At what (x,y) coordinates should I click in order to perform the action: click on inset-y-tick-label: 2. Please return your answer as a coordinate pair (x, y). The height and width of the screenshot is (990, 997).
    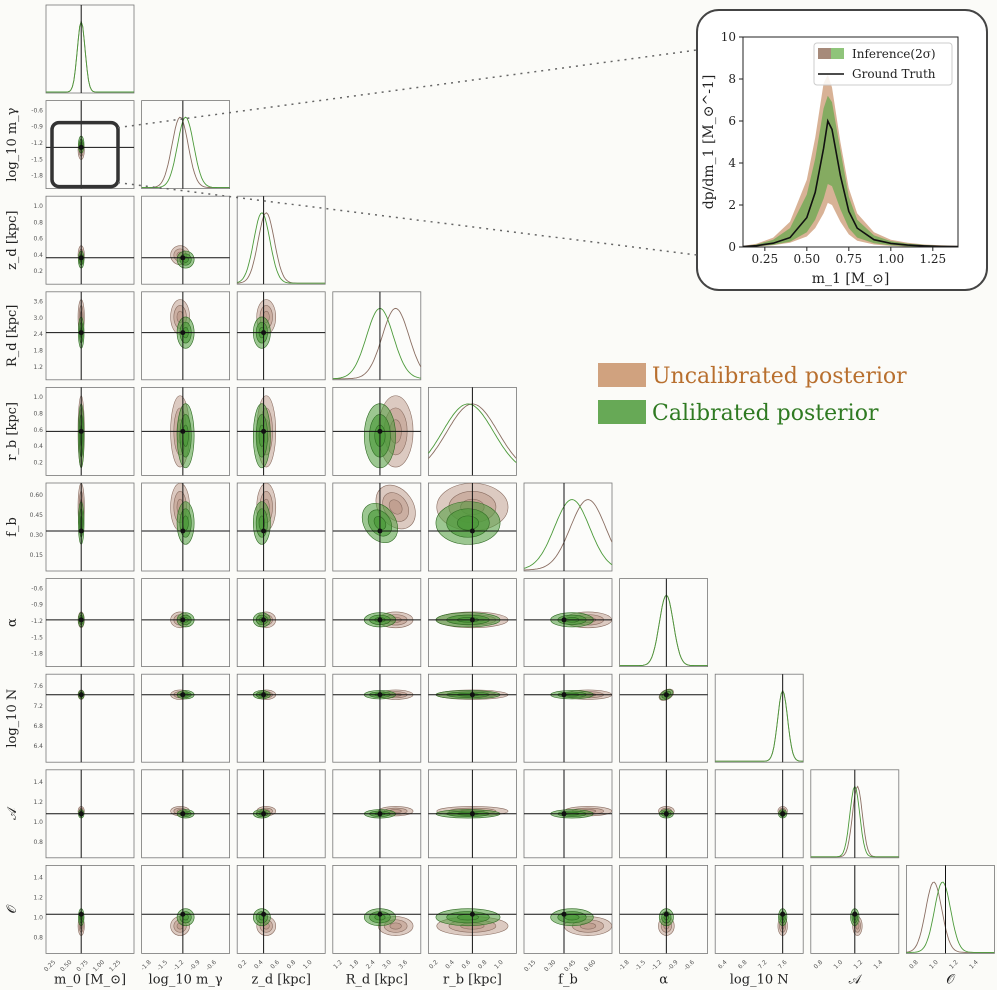
    Looking at the image, I should click on (732, 205).